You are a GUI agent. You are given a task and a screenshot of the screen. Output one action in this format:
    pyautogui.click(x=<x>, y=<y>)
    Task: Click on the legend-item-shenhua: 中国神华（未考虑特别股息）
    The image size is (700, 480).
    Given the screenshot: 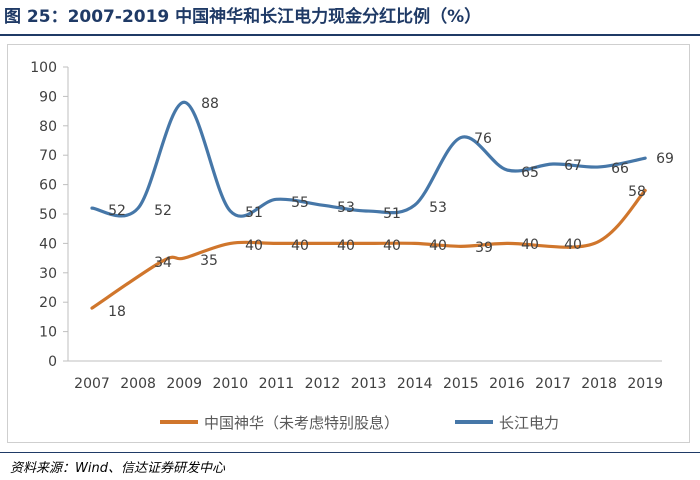 What is the action you would take?
    pyautogui.click(x=279, y=422)
    